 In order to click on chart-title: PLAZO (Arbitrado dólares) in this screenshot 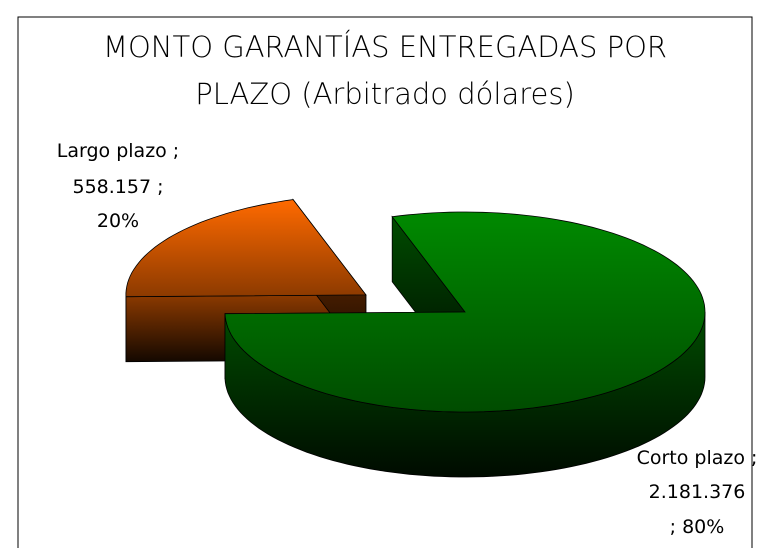, I will do `click(385, 94)`.